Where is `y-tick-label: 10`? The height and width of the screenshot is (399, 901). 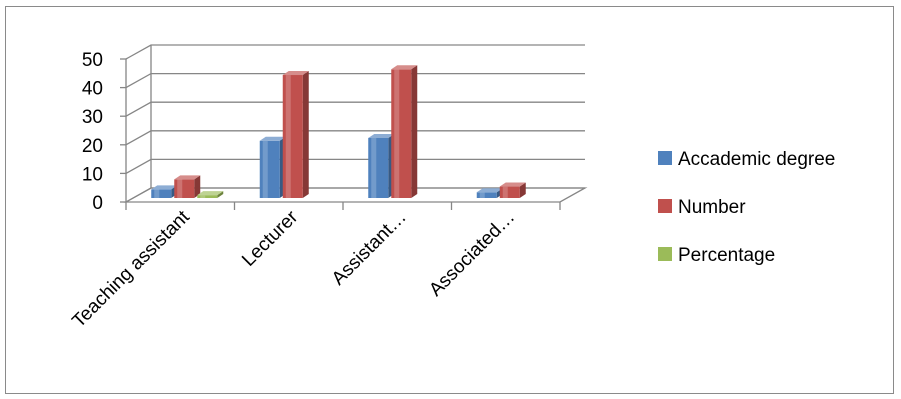 y-tick-label: 10 is located at coordinates (92, 174).